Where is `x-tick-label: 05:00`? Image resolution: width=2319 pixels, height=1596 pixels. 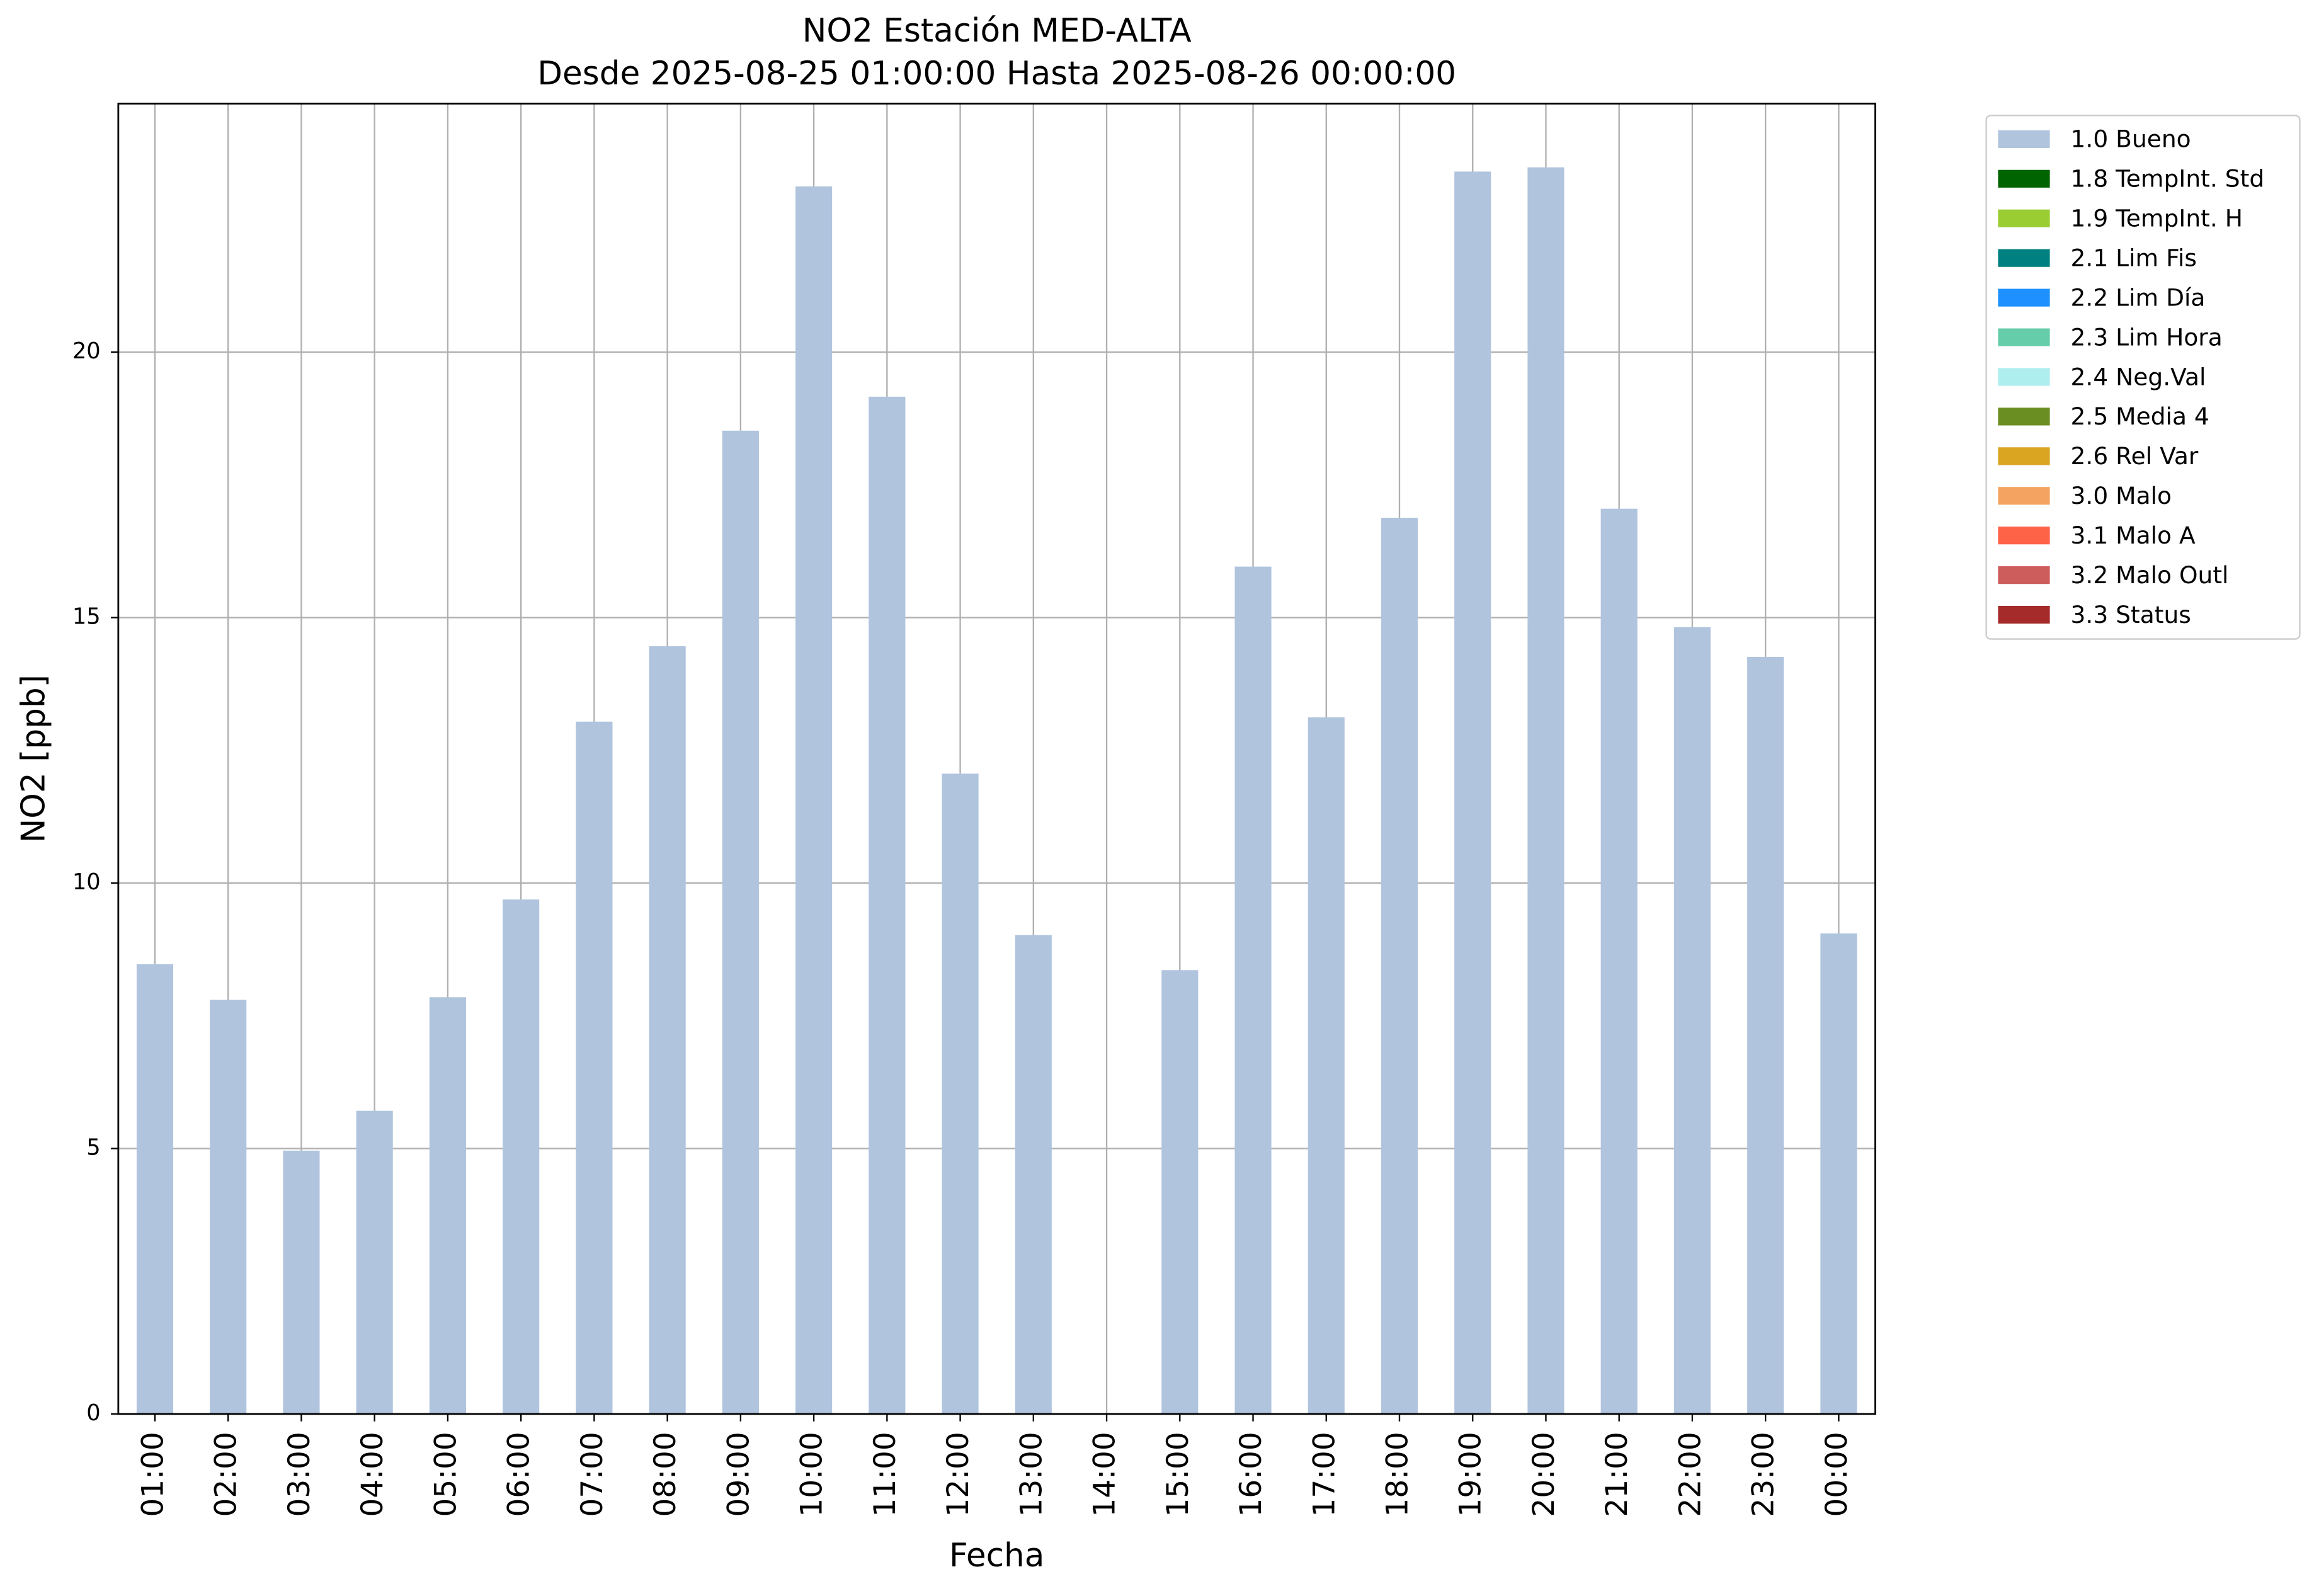 x-tick-label: 05:00 is located at coordinates (445, 1474).